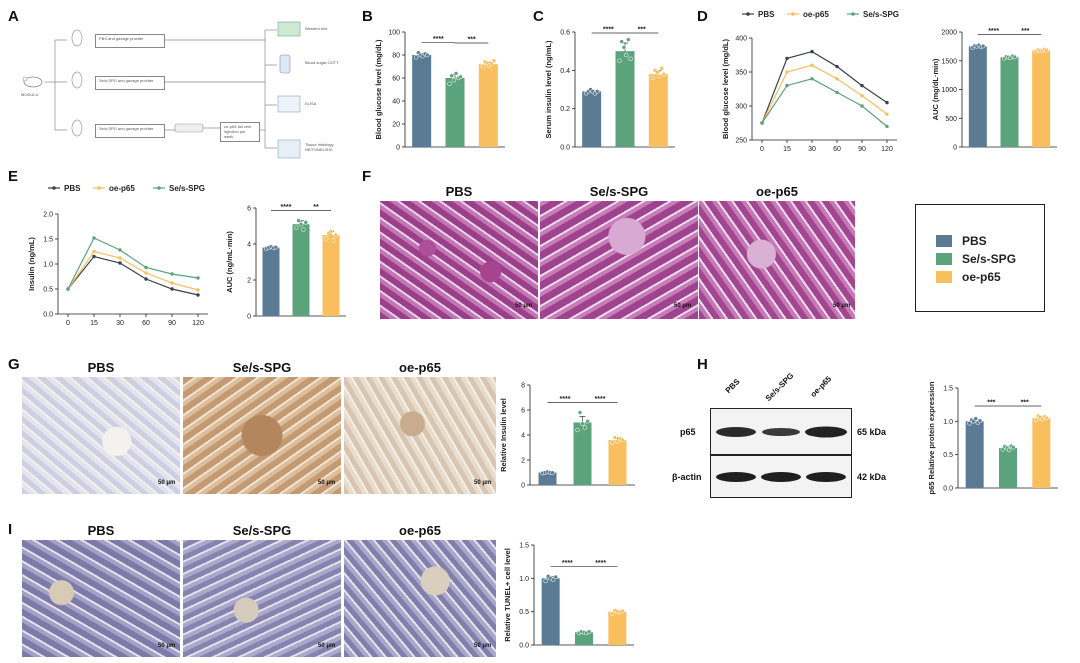  Describe the element at coordinates (72, 188) in the screenshot. I see `legend-label: PBS` at that location.